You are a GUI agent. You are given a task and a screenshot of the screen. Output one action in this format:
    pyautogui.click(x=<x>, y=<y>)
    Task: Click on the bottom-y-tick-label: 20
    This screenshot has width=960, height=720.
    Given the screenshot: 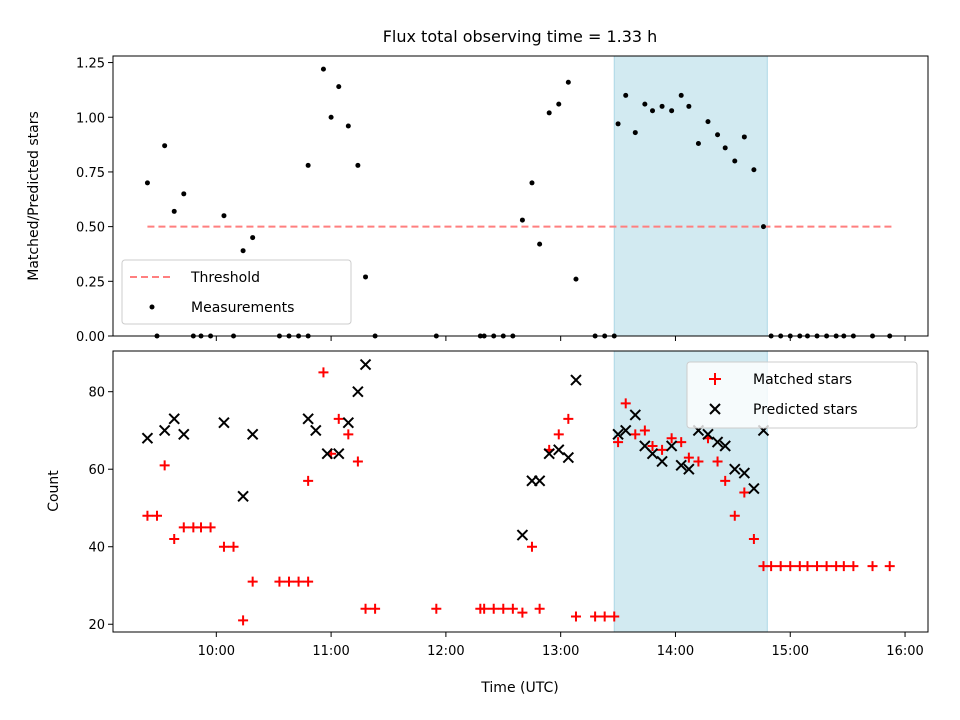 What is the action you would take?
    pyautogui.click(x=96, y=625)
    